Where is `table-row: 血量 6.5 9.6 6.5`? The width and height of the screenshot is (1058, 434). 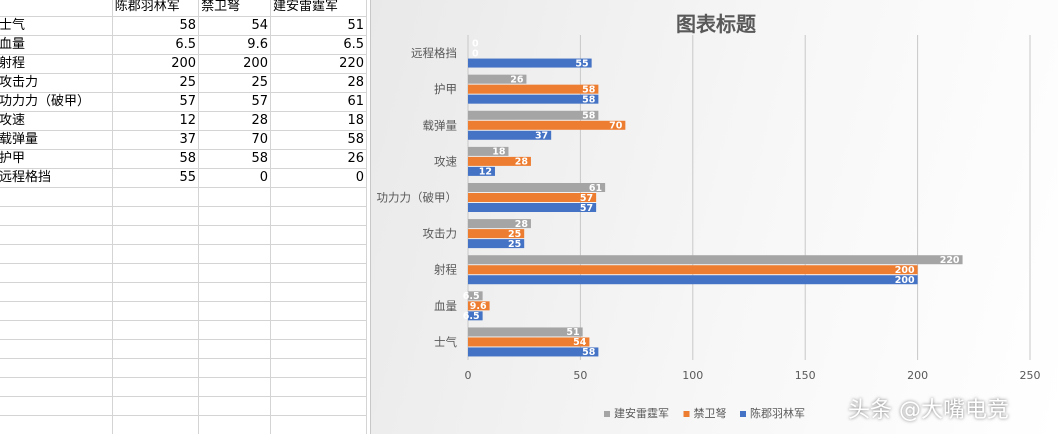 table-row: 血量 6.5 9.6 6.5 is located at coordinates (184, 45).